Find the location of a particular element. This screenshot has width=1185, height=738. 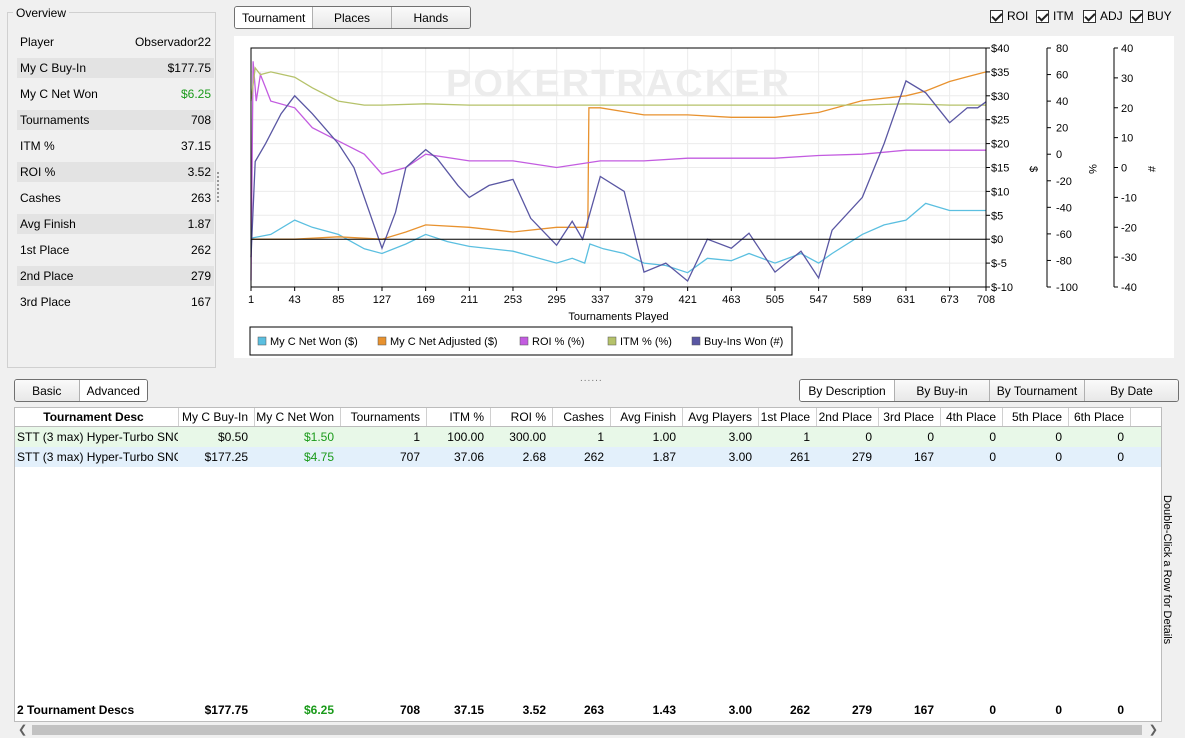

column-header: 4th Place is located at coordinates (972, 417).